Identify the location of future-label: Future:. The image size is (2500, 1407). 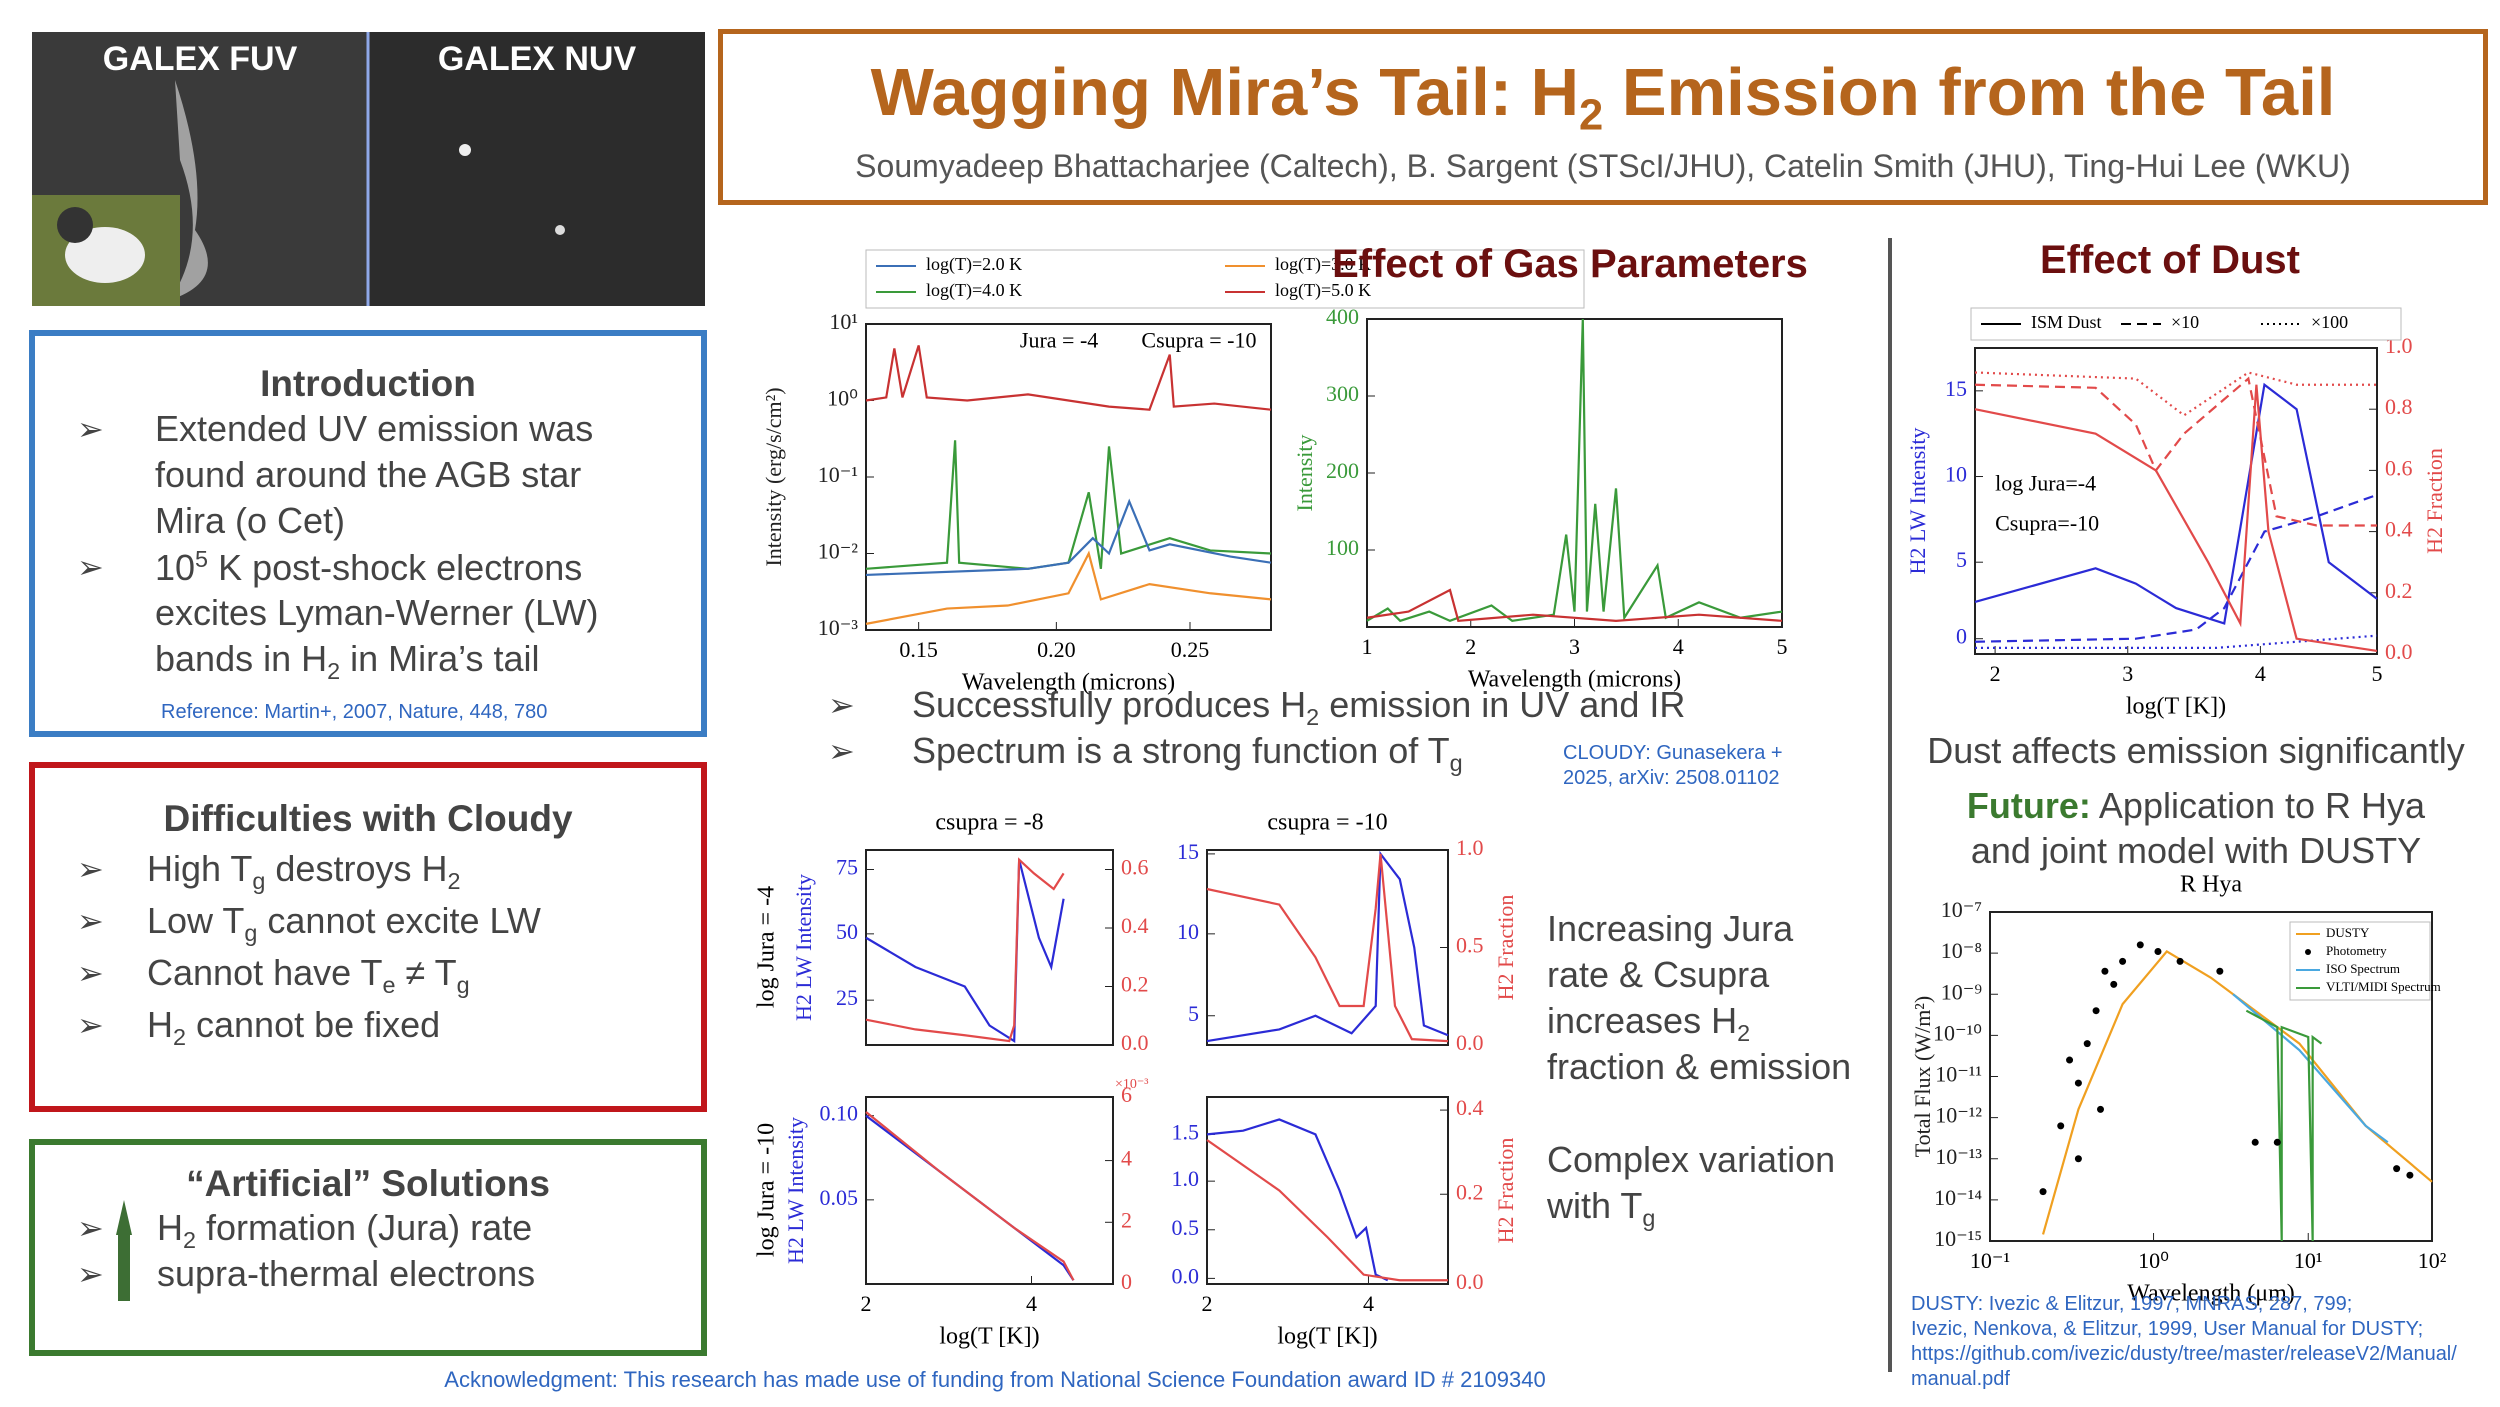
(2028, 805).